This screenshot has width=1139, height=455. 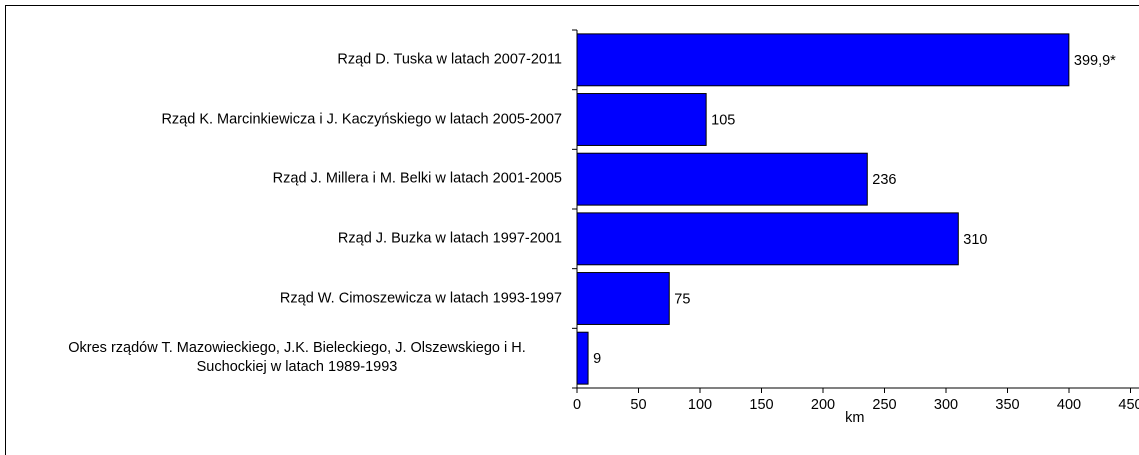 I want to click on category-label: Rząd J. Buzka w latach 1997-2001, so click(x=449, y=238).